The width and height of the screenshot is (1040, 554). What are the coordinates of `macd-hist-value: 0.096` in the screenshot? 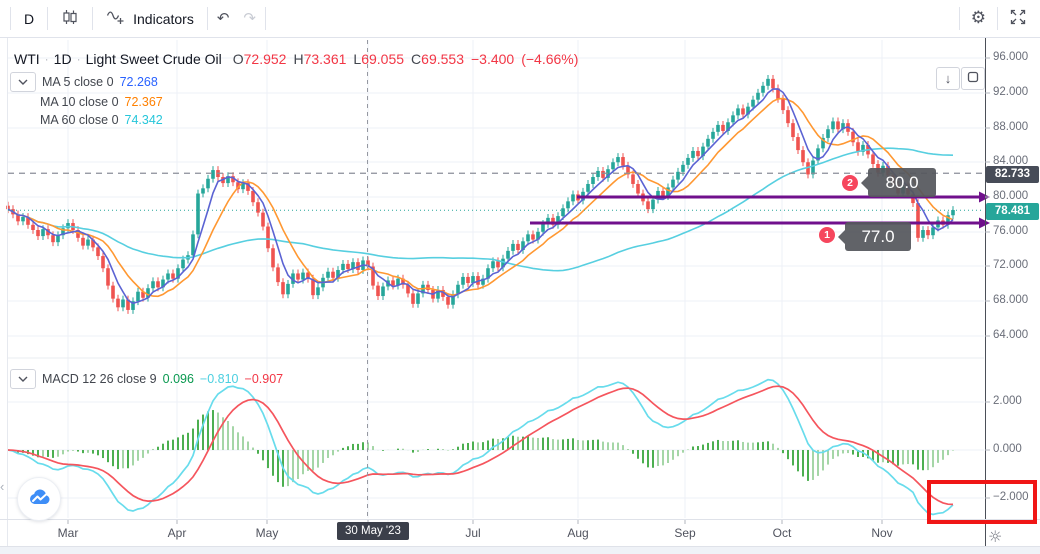 It's located at (178, 379).